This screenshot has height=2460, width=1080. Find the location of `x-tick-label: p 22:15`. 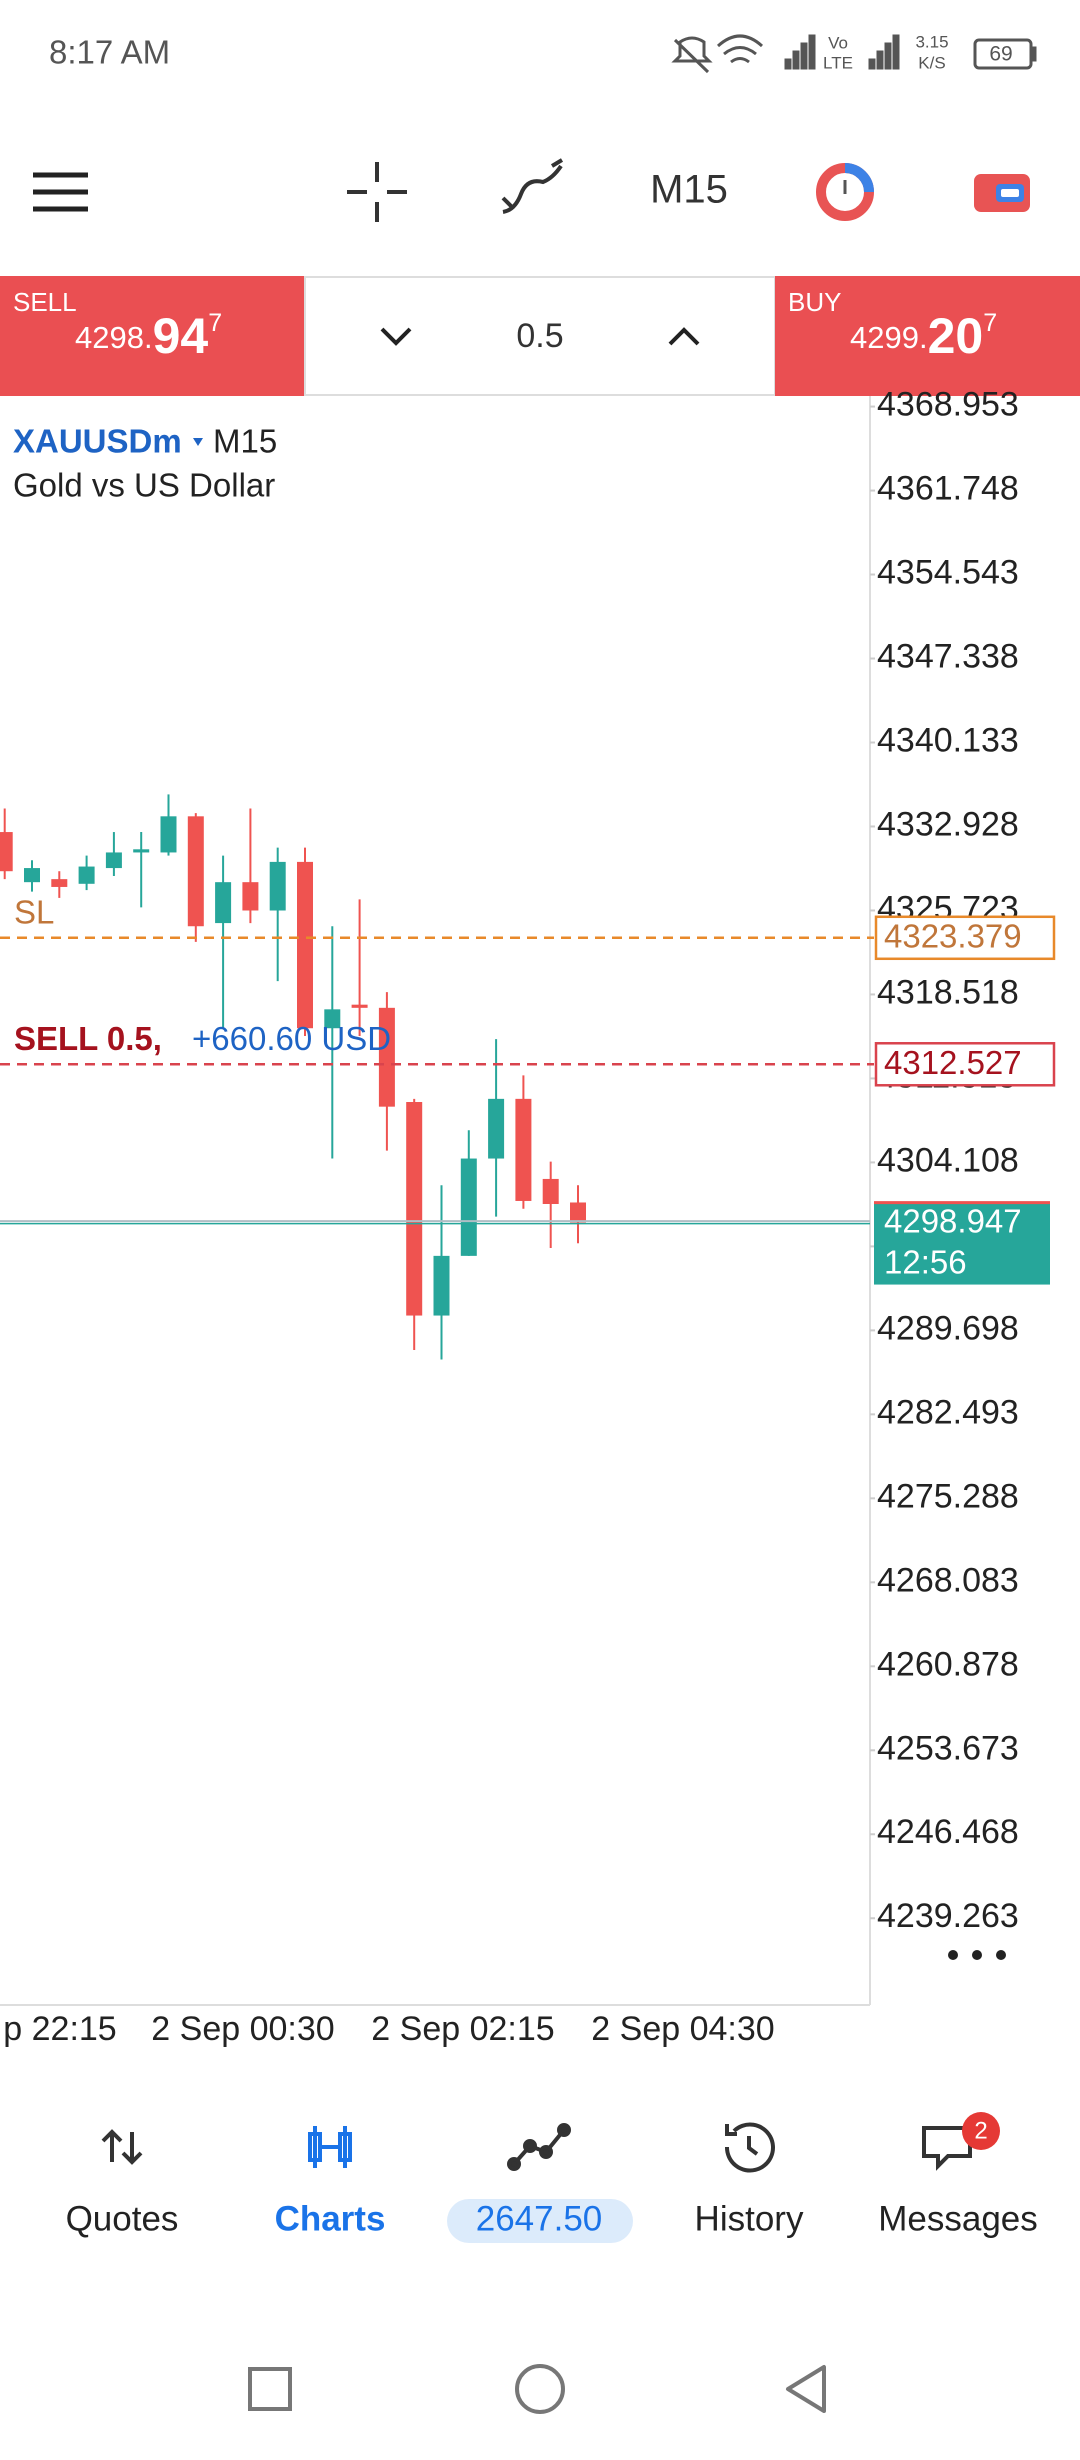

x-tick-label: p 22:15 is located at coordinates (59, 2029).